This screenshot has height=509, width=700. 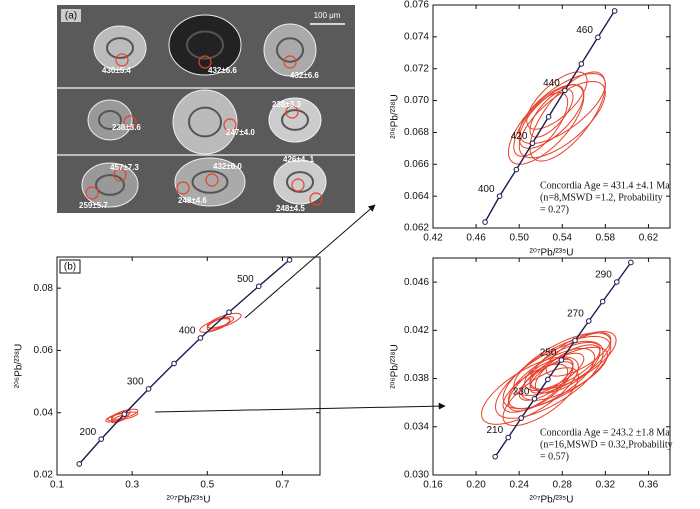 What do you see at coordinates (116, 70) in the screenshot?
I see `spot-age: 430±5.4` at bounding box center [116, 70].